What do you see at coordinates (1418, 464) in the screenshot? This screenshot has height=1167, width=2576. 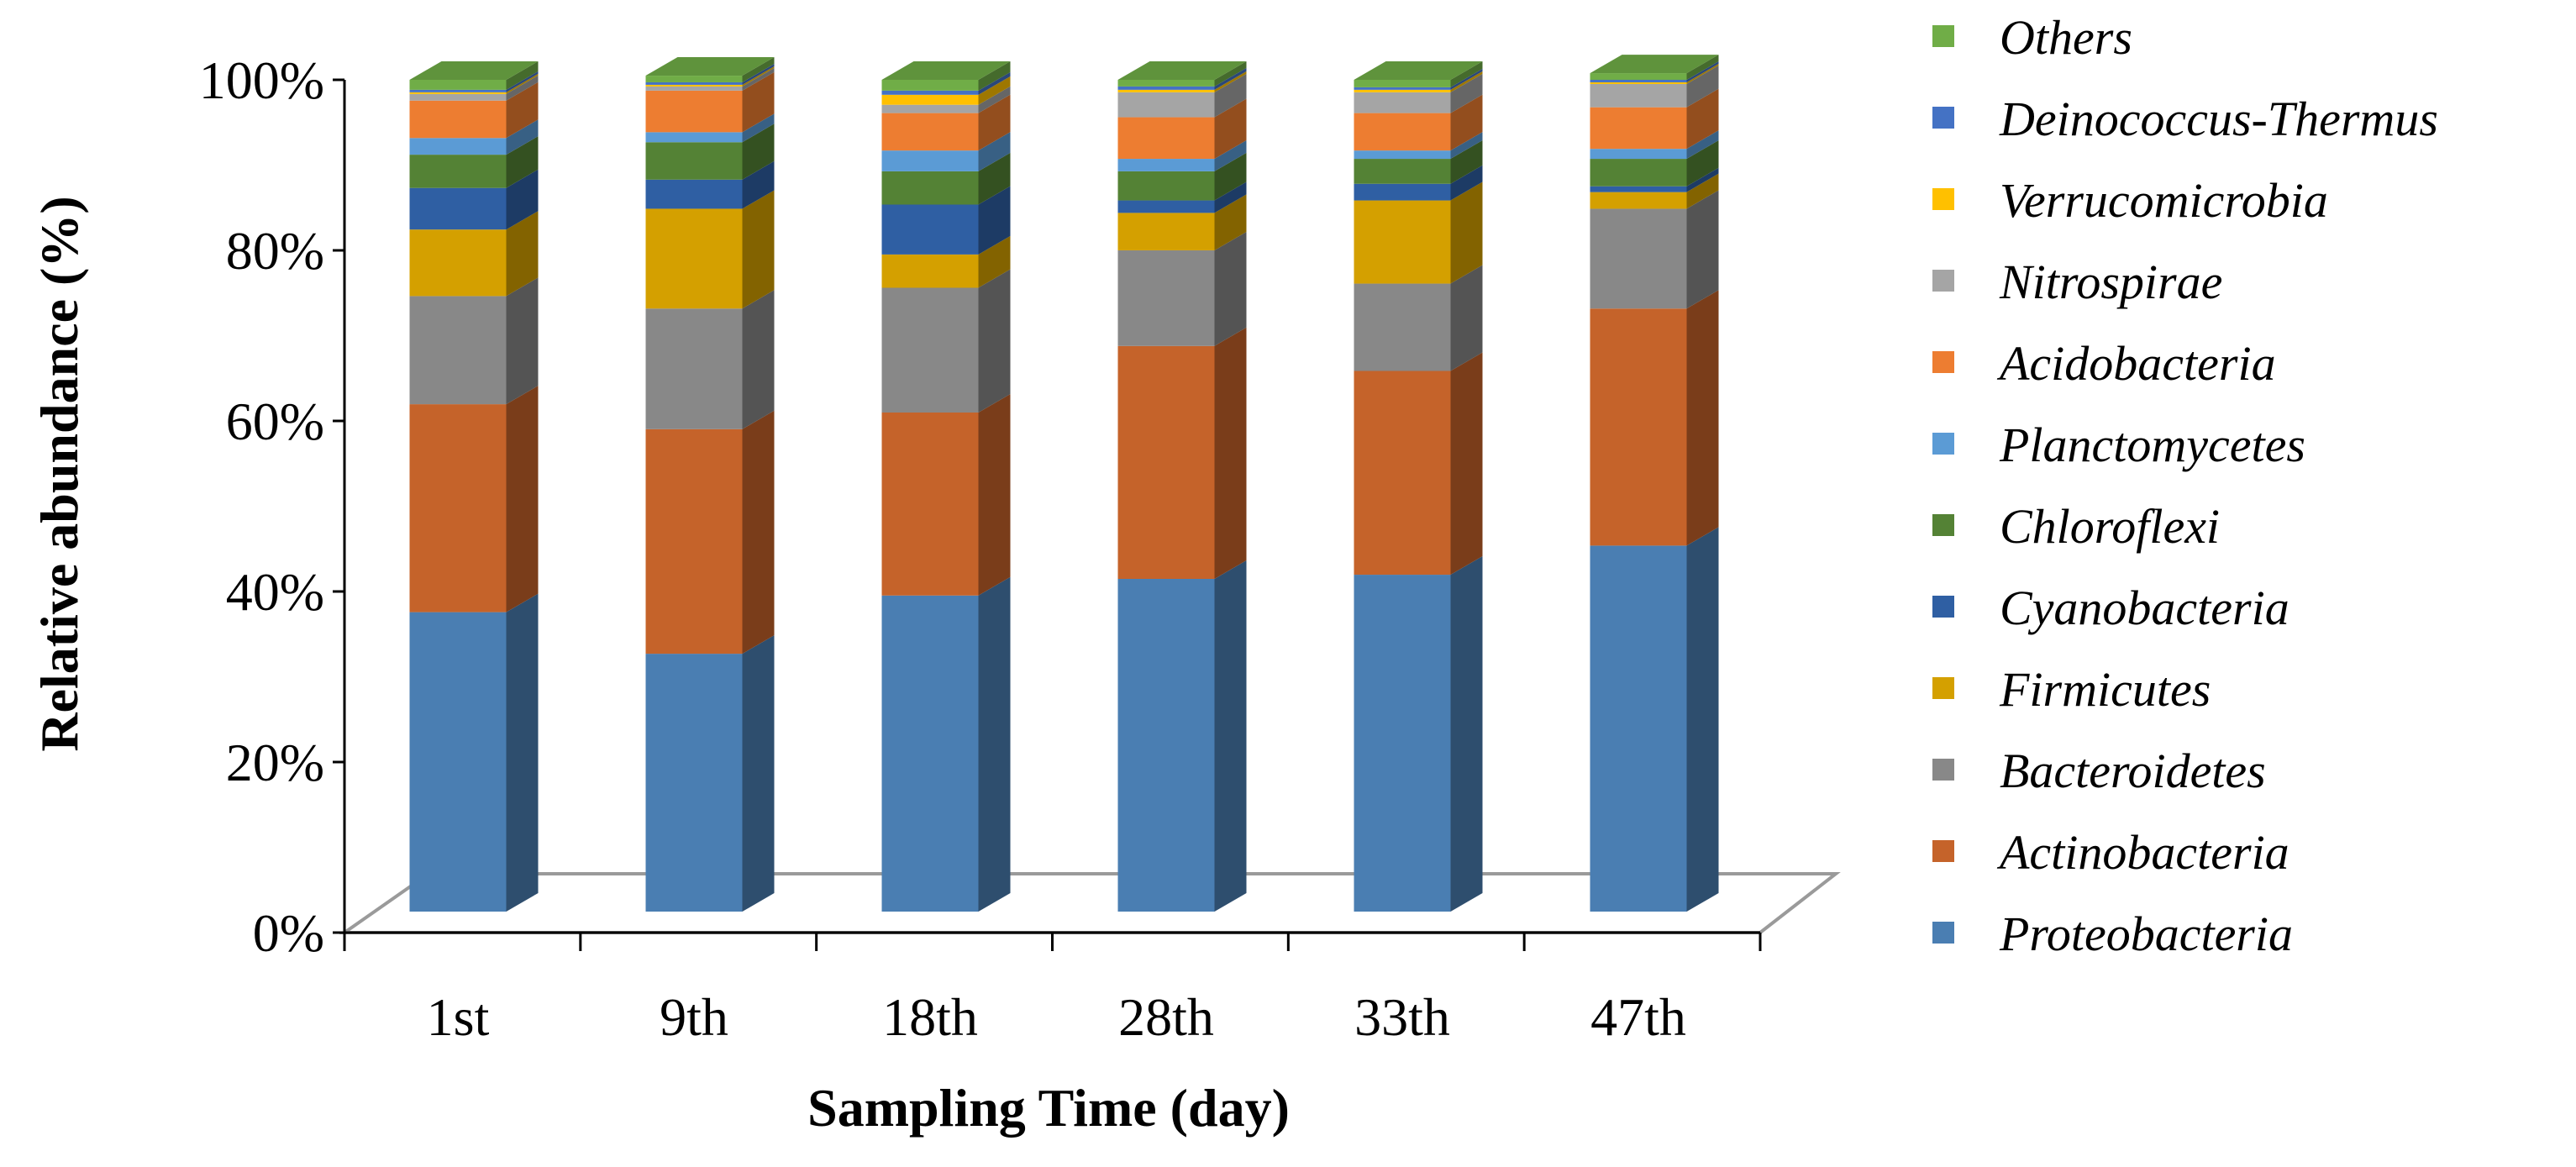 I see `bar-segment-actinobacteria` at bounding box center [1418, 464].